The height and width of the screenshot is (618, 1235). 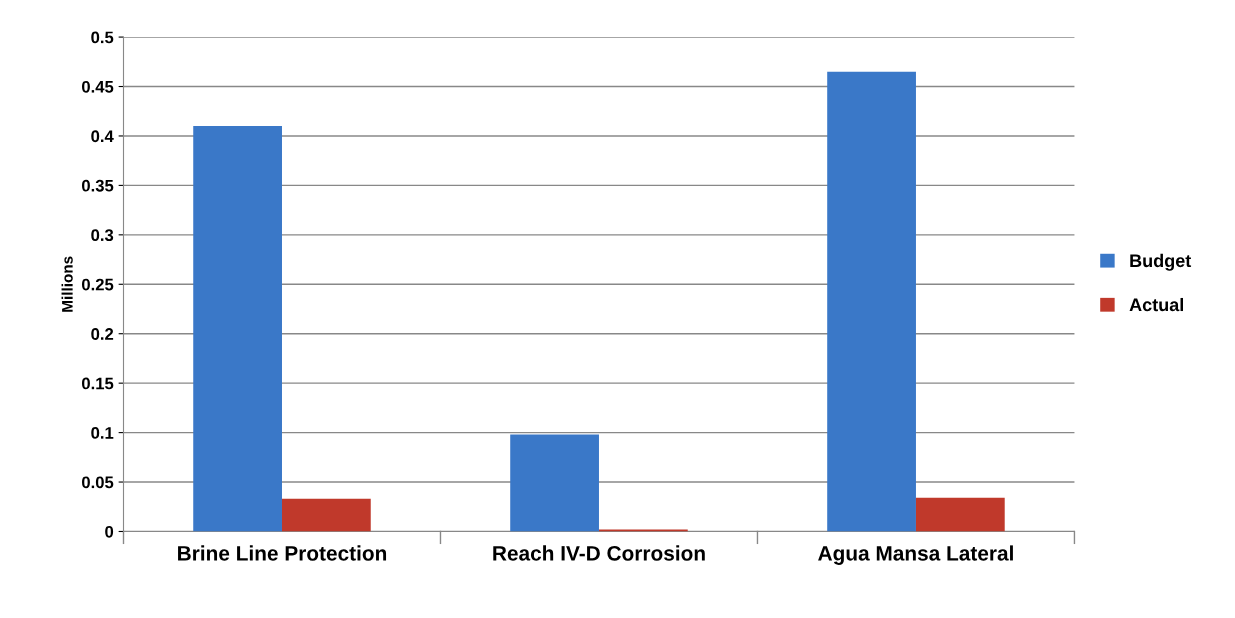 What do you see at coordinates (98, 185) in the screenshot?
I see `y-tick-label: 0.35` at bounding box center [98, 185].